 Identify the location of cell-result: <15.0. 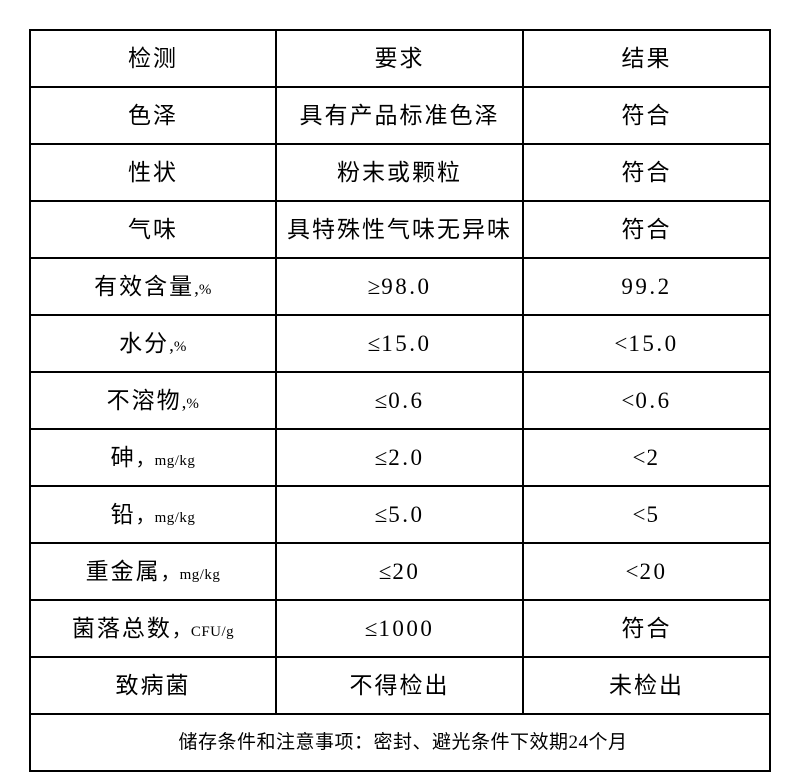
(646, 343).